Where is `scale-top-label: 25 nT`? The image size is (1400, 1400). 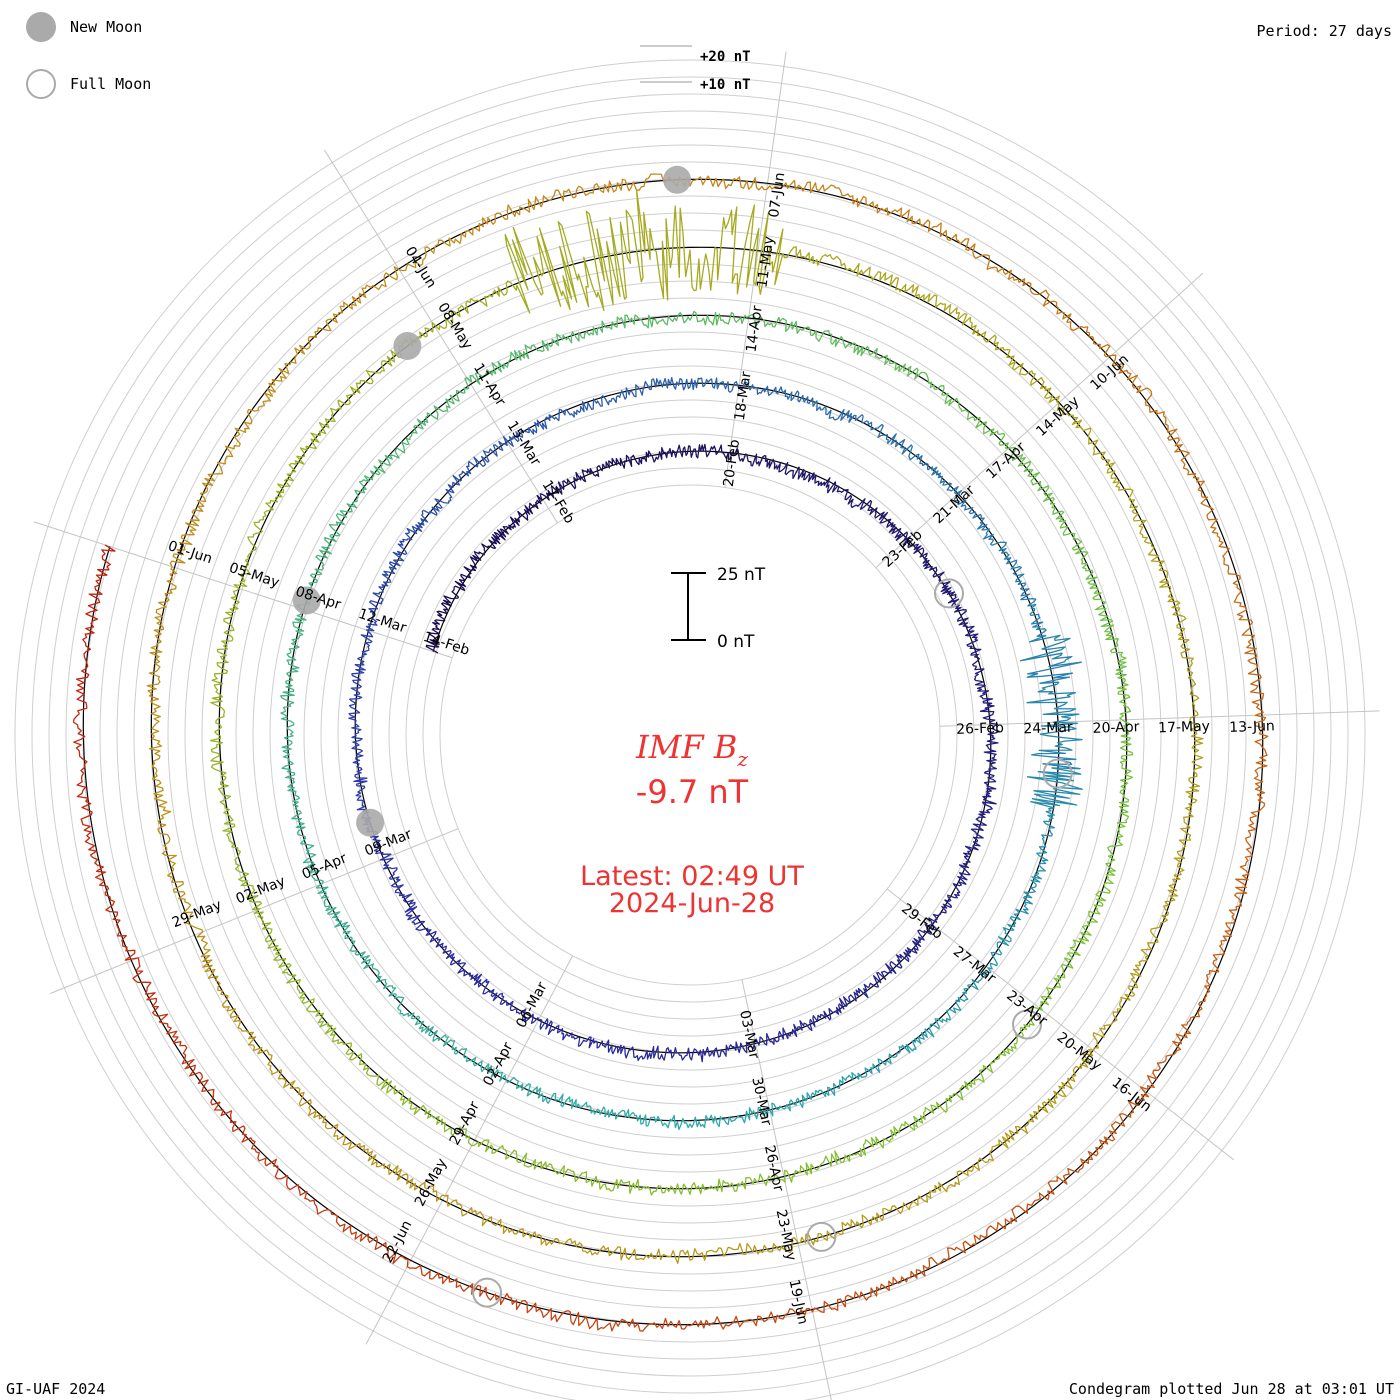 scale-top-label: 25 nT is located at coordinates (741, 575).